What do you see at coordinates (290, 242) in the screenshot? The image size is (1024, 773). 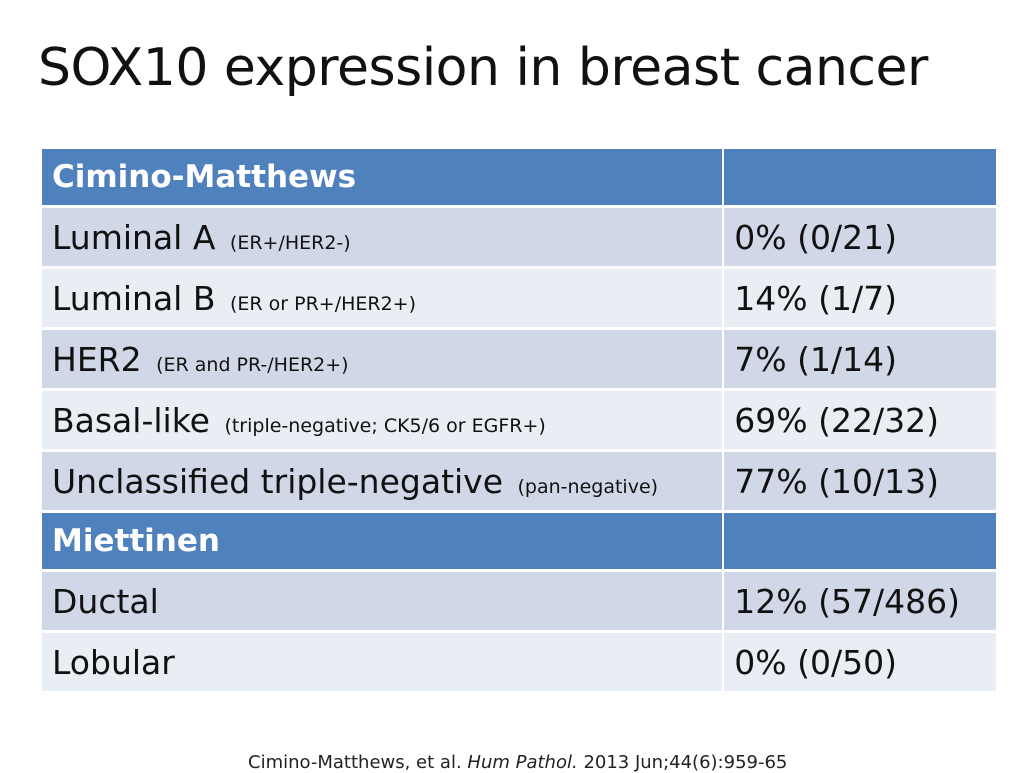 I see `subtype-qualifier: (ER+/HER2-)` at bounding box center [290, 242].